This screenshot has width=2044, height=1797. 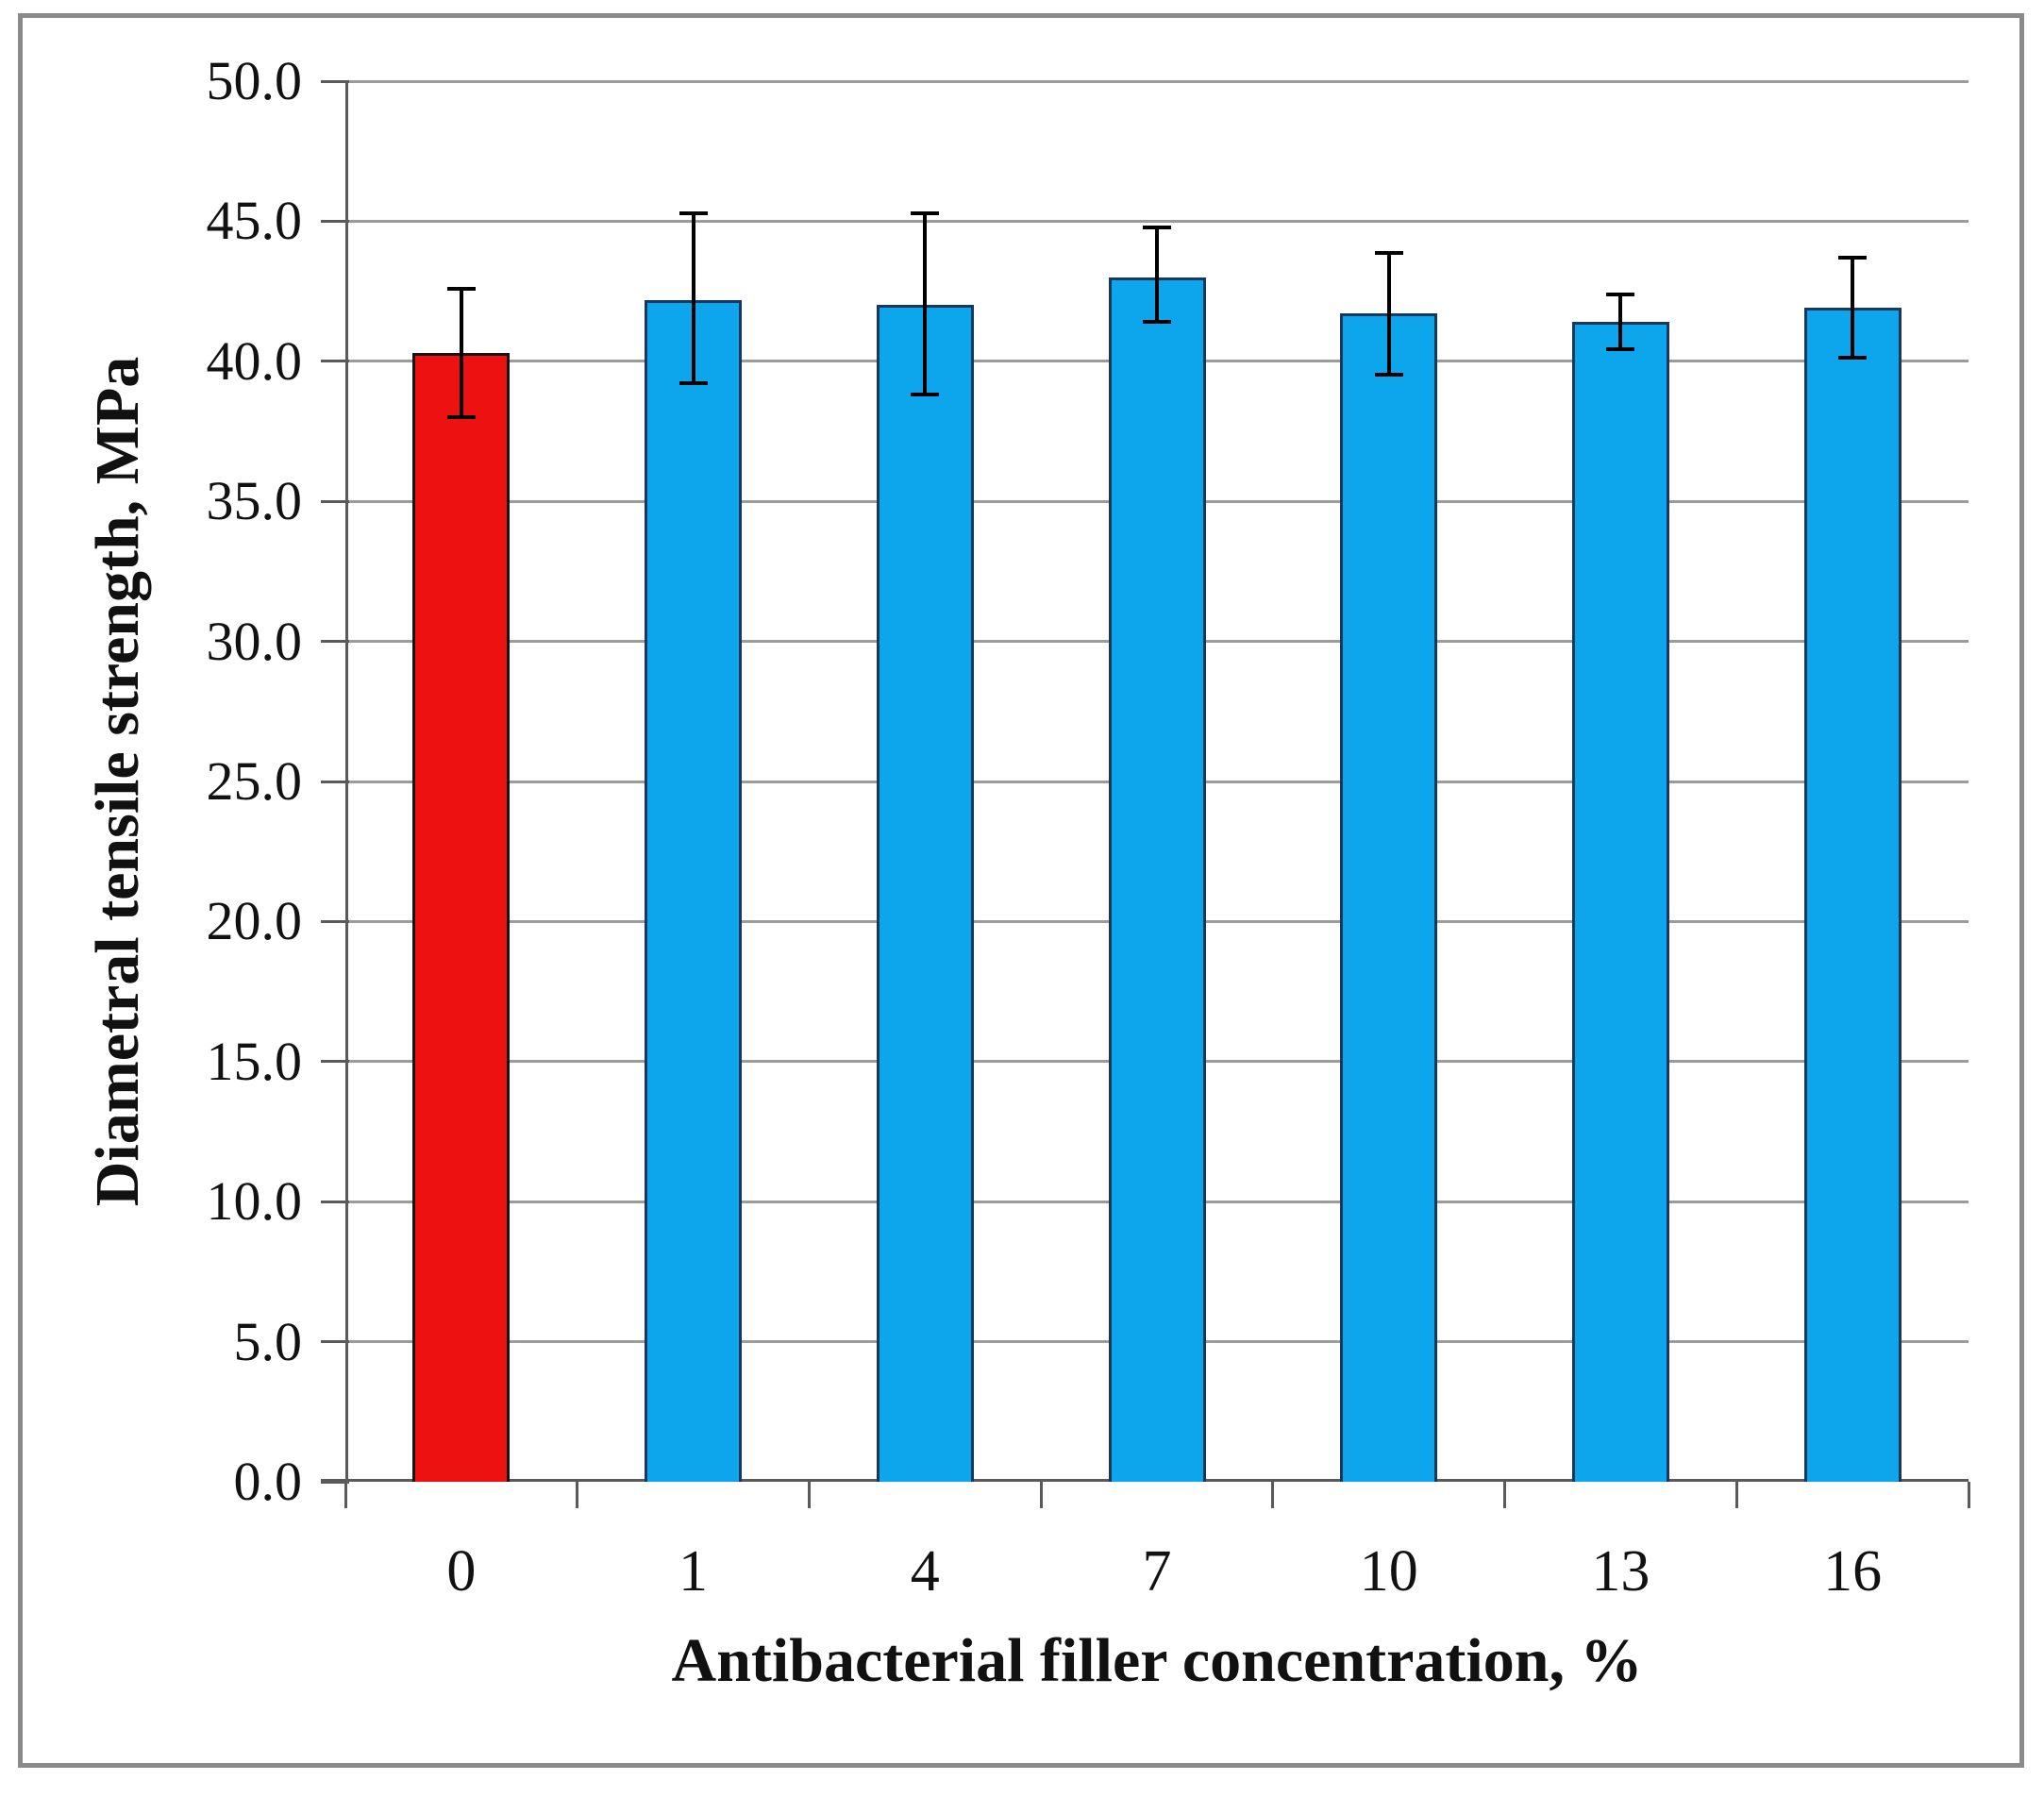 I want to click on x-tick-label: 10, so click(x=1389, y=1571).